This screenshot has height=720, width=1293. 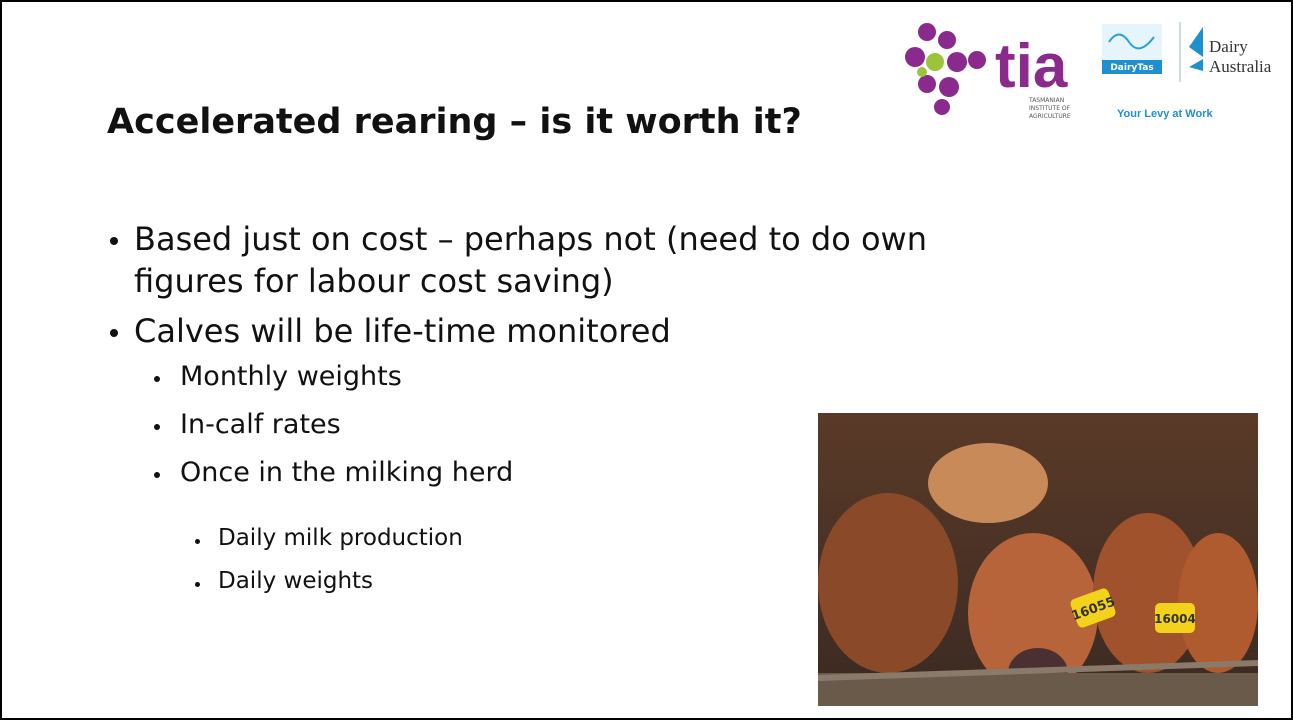 What do you see at coordinates (1240, 66) in the screenshot?
I see `dairy-australia-text: Australia` at bounding box center [1240, 66].